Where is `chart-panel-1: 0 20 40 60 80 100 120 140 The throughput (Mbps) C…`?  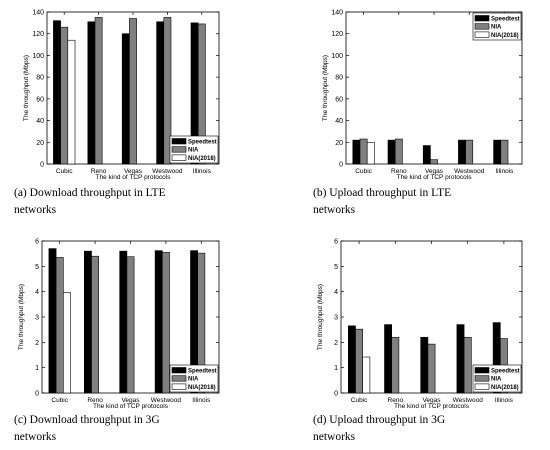 chart-panel-1: 0 20 40 60 80 100 120 140 The throughput (Mbps) C… is located at coordinates (422, 95).